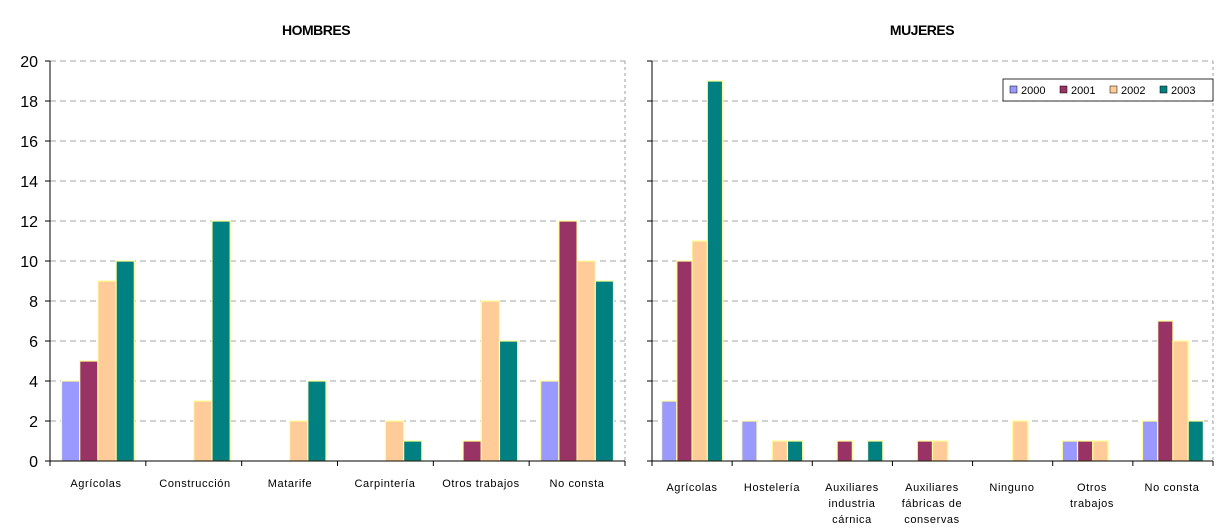 The height and width of the screenshot is (531, 1218). I want to click on legend-swatch-2000, so click(1013, 89).